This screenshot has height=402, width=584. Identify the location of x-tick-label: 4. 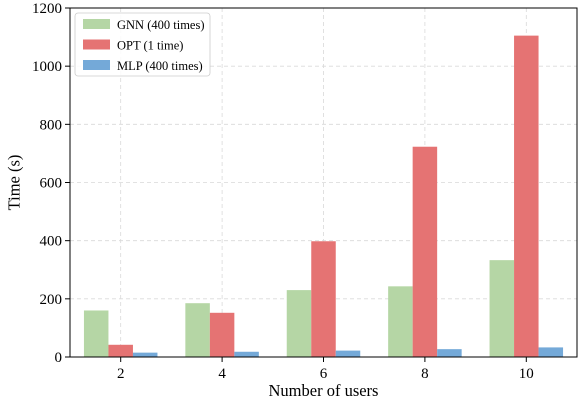
(222, 374).